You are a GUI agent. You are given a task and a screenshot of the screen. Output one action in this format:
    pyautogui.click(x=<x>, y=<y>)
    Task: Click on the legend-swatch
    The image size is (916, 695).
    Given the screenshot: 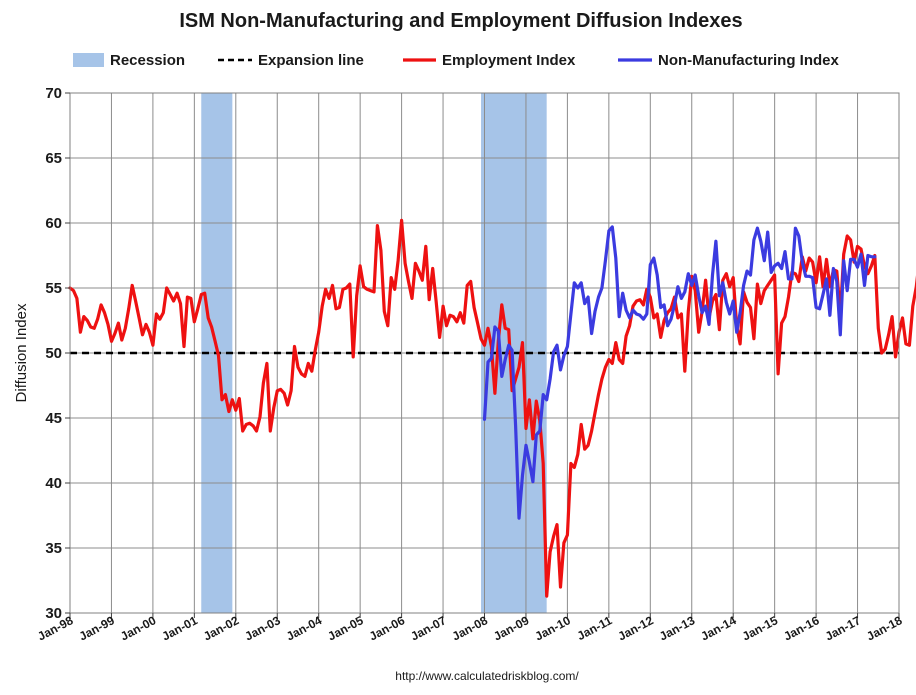 What is the action you would take?
    pyautogui.click(x=88, y=60)
    